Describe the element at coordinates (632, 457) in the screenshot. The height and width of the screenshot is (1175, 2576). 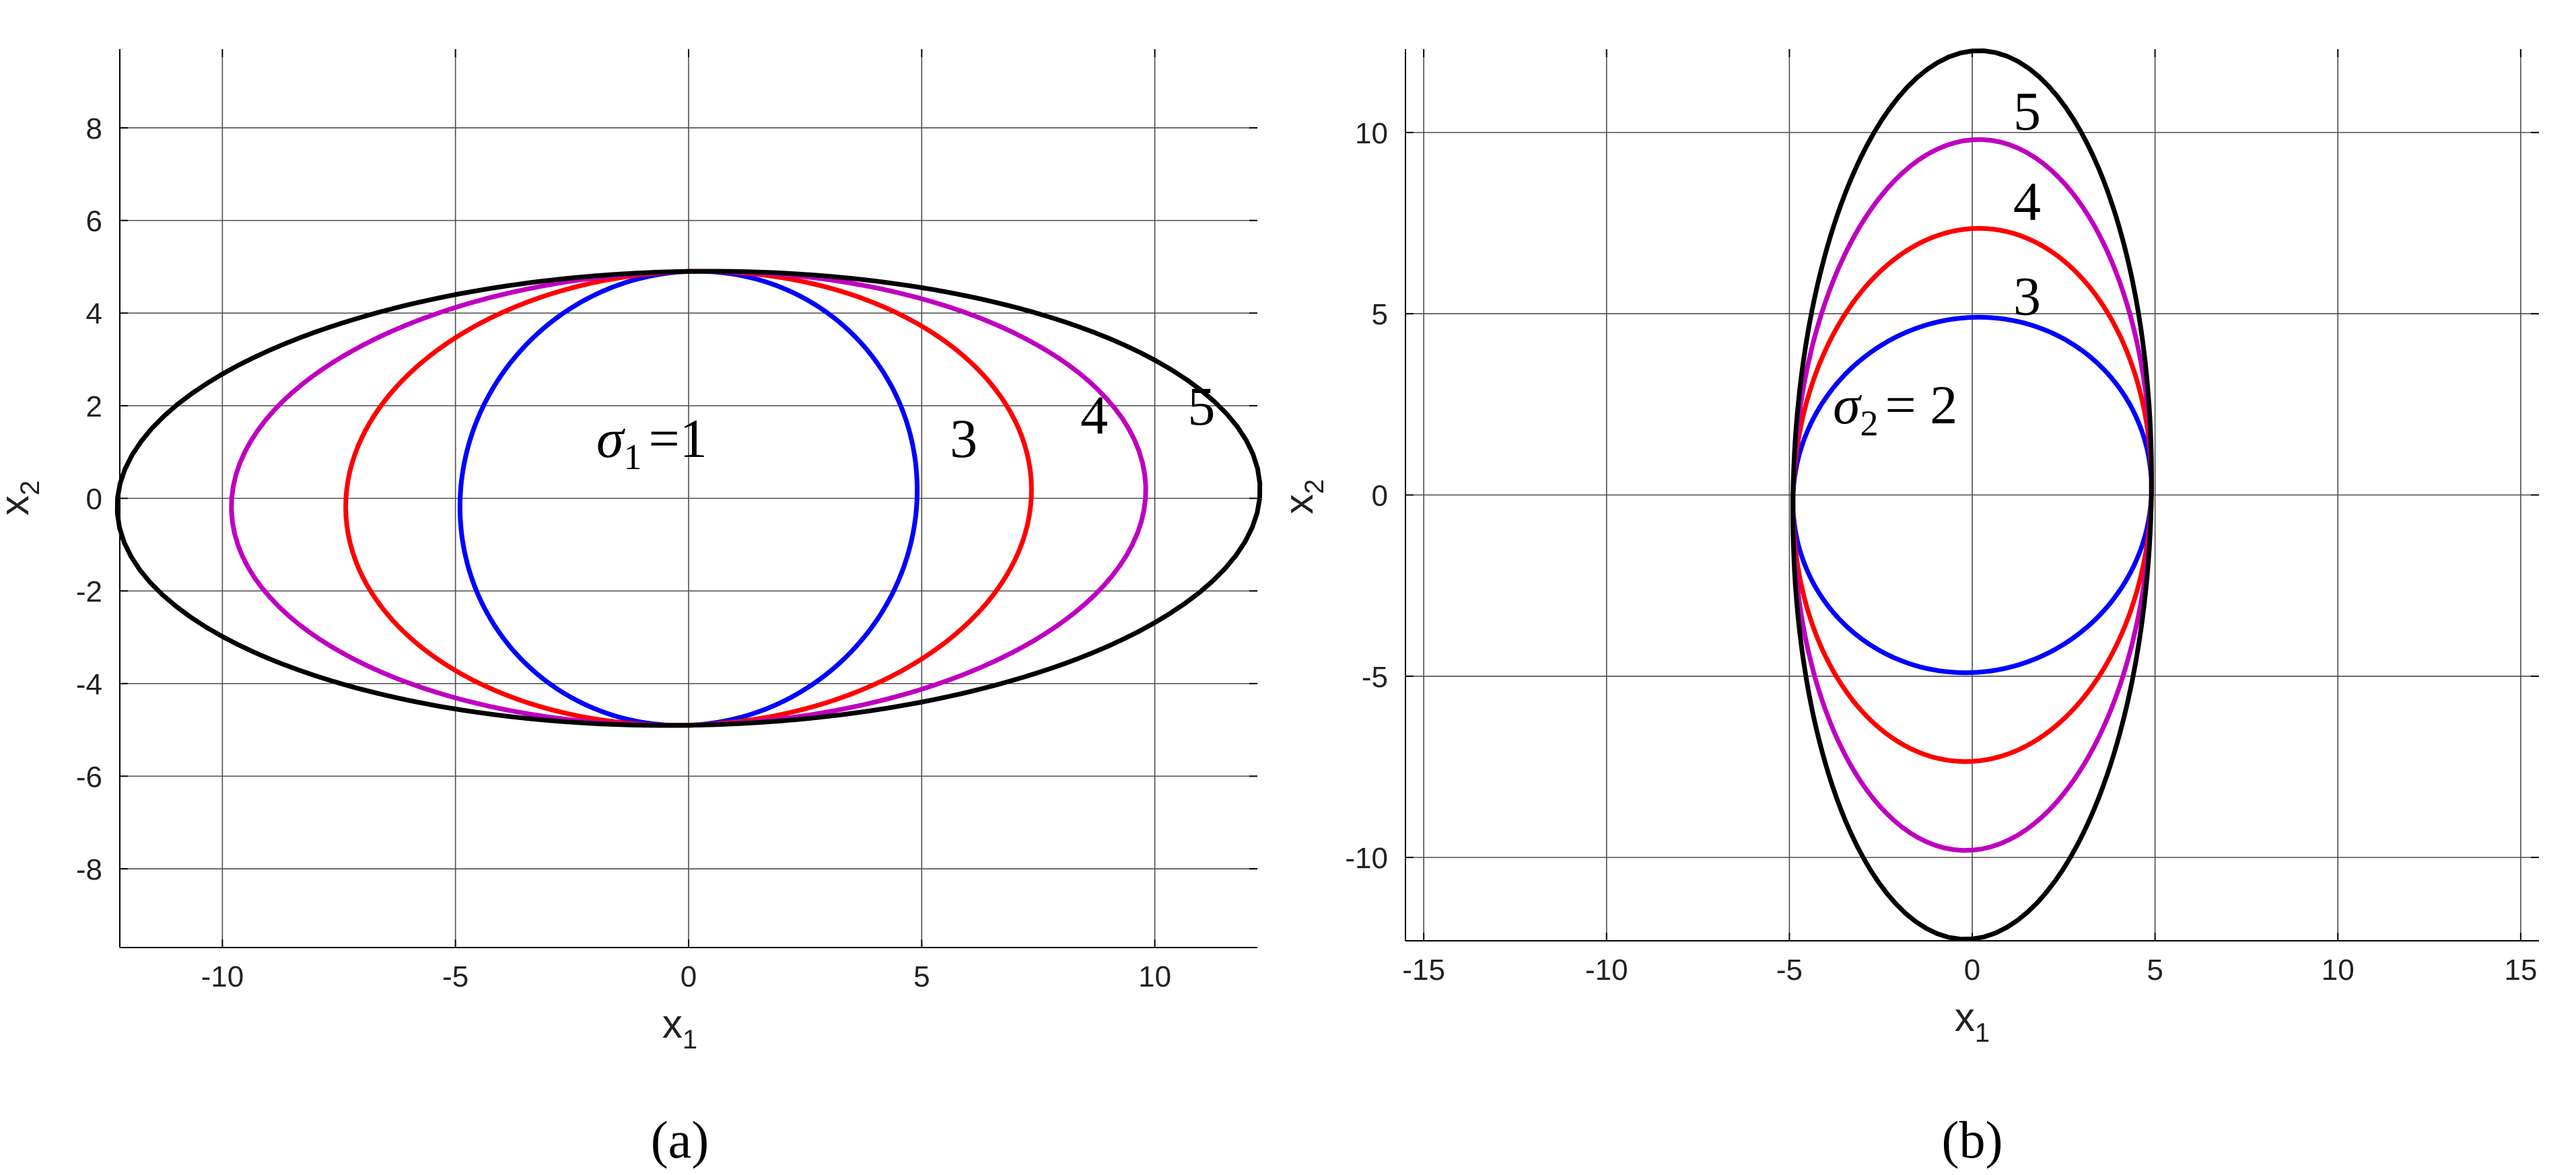
I see `sigma-subscript: 1` at that location.